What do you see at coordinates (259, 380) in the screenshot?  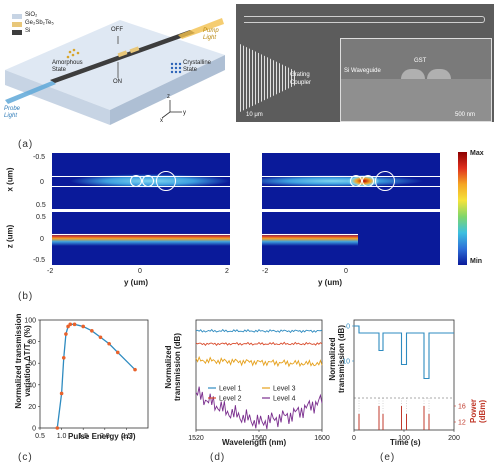 I see `chart-d: 1520 1560 1600 Level 1 Level 2 Level 3 Level 4` at bounding box center [259, 380].